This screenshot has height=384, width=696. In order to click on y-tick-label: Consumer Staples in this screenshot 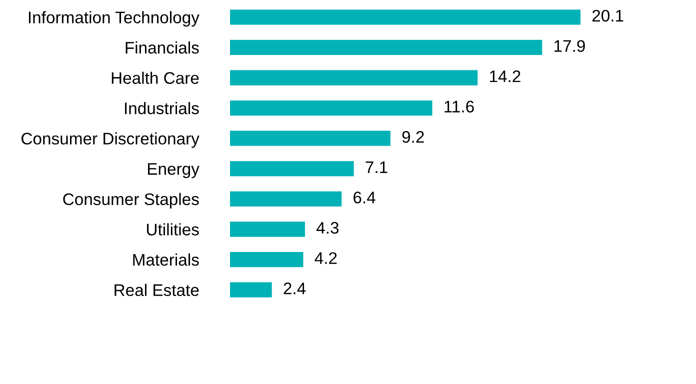, I will do `click(131, 200)`.